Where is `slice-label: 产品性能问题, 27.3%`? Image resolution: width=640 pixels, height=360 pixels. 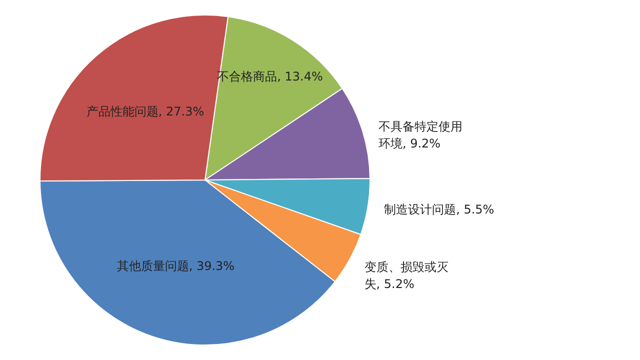 slice-label: 产品性能问题, 27.3% is located at coordinates (145, 111).